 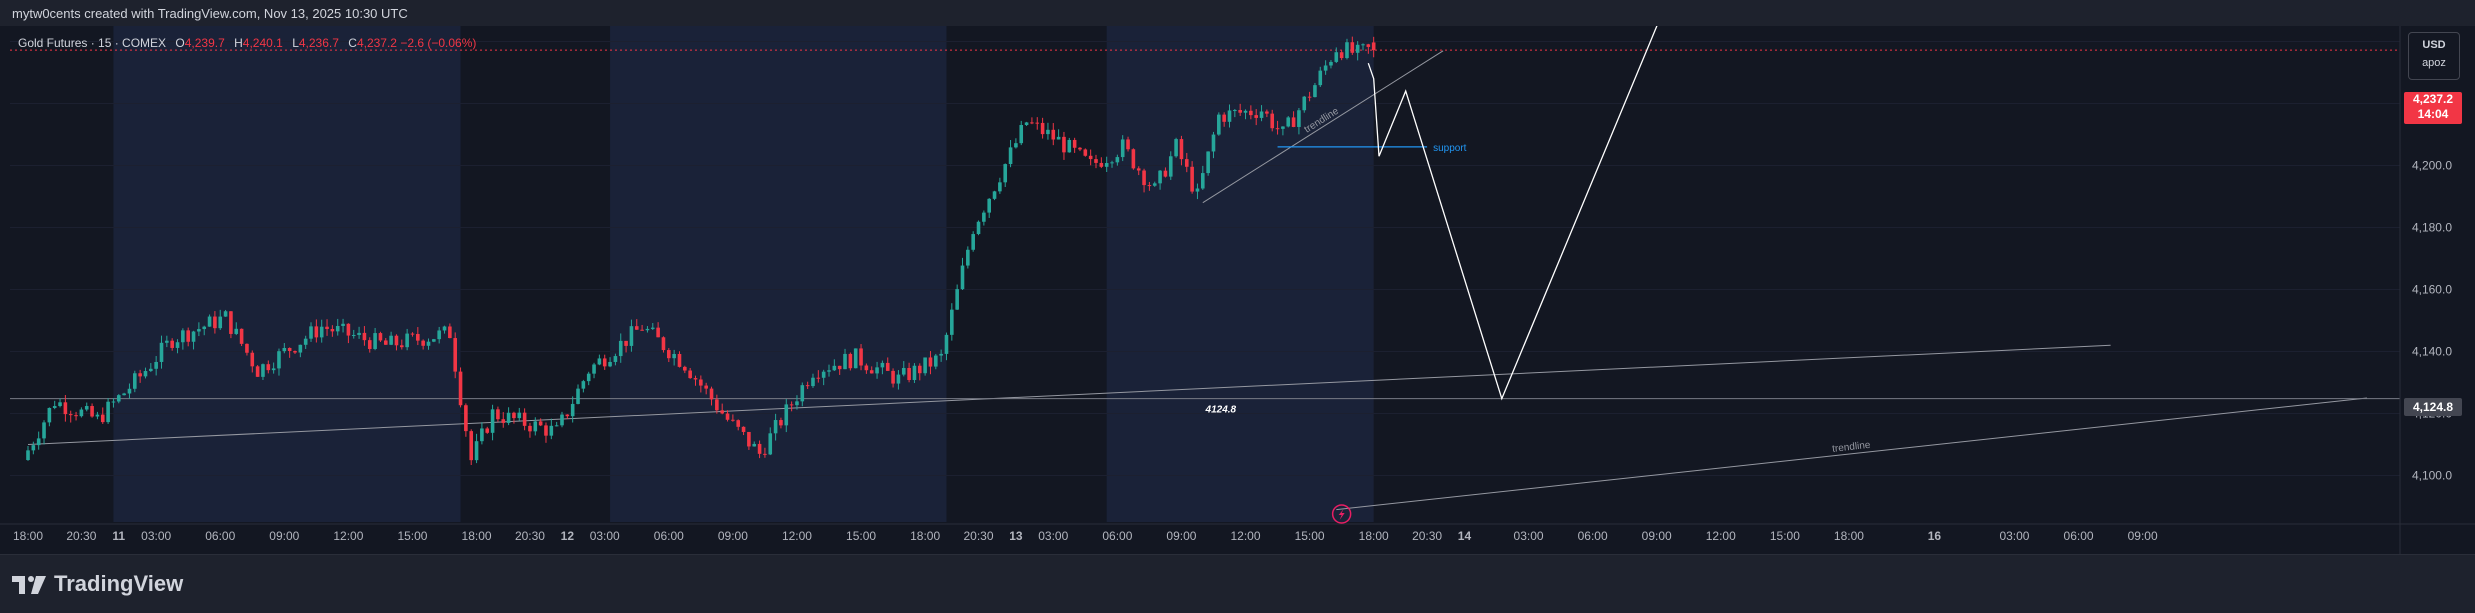 What do you see at coordinates (97, 584) in the screenshot?
I see `tradingview-logo: TradingView` at bounding box center [97, 584].